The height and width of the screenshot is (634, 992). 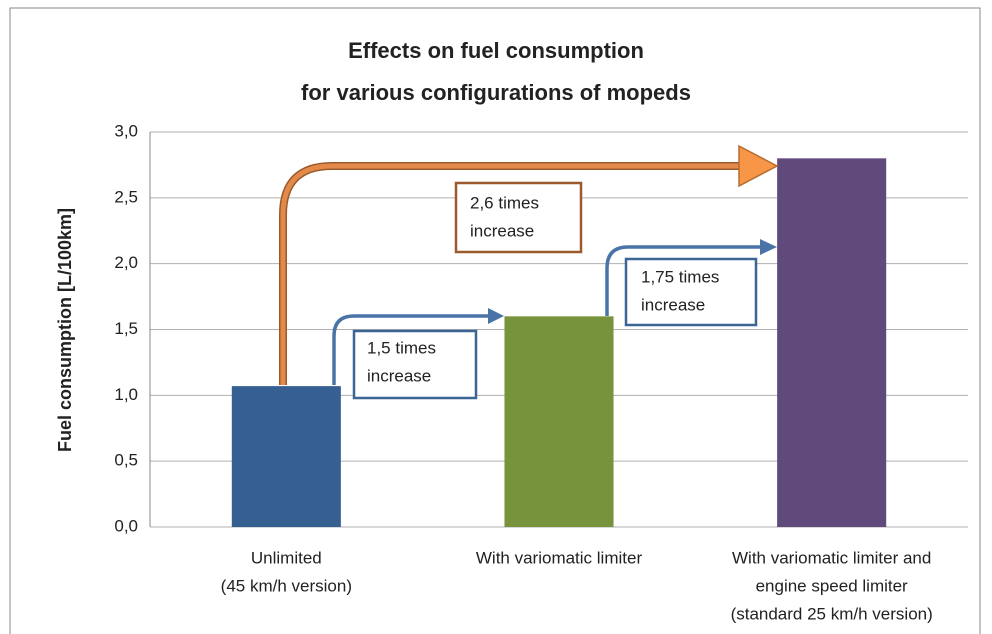 I want to click on y-tick-label: 1,0, so click(x=126, y=394).